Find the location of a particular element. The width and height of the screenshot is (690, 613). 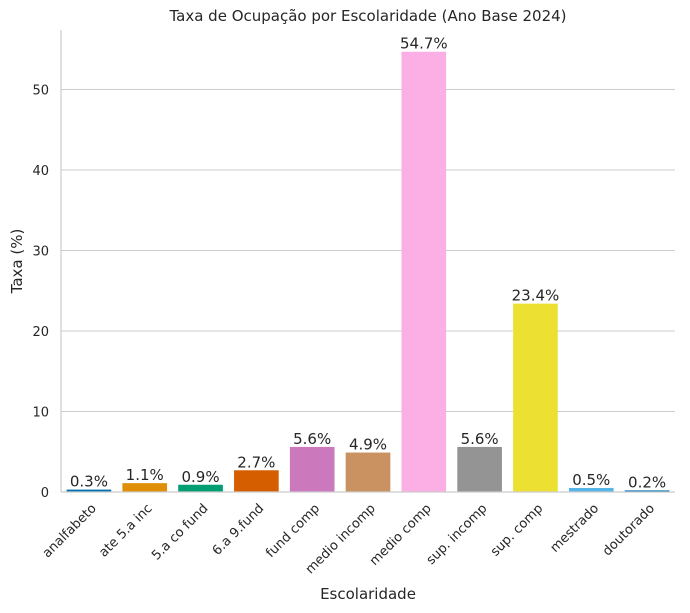

x-tick-label: mestrado is located at coordinates (575, 528).